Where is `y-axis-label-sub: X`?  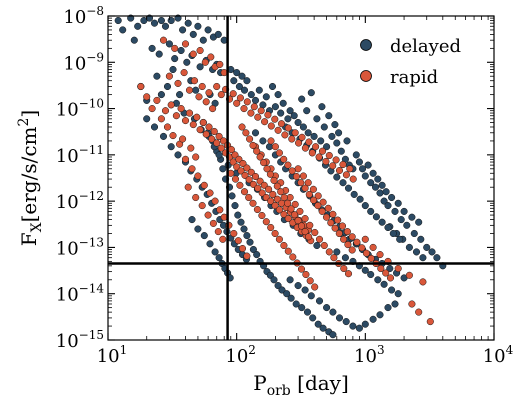 y-axis-label-sub: X is located at coordinates (37, 227).